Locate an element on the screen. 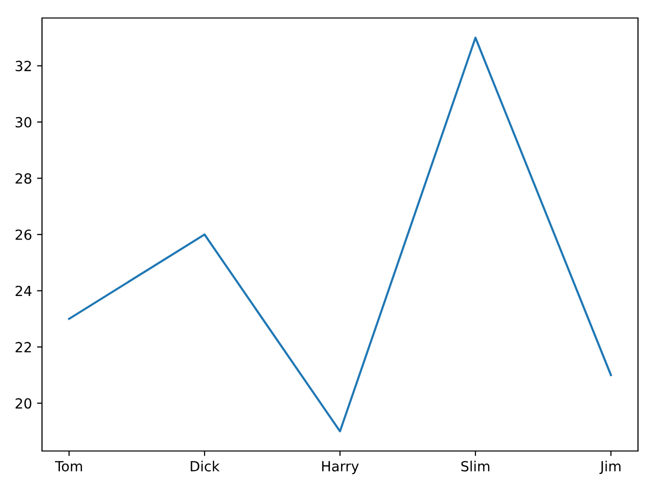  y-tick-label: 28 is located at coordinates (24, 178).